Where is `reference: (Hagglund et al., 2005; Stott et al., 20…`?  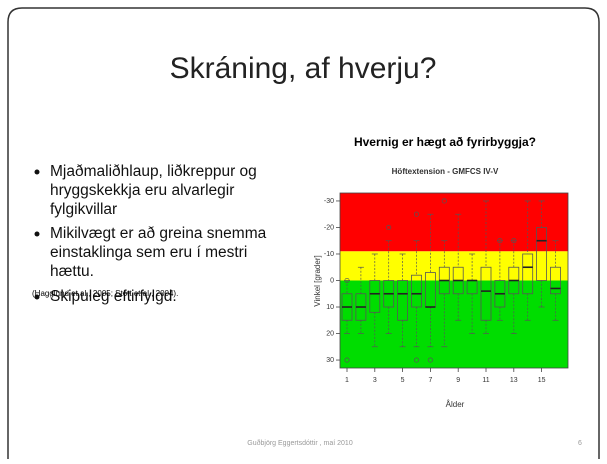
reference: (Hagglund et al., 2005; Stott et al., 20… is located at coordinates (105, 293).